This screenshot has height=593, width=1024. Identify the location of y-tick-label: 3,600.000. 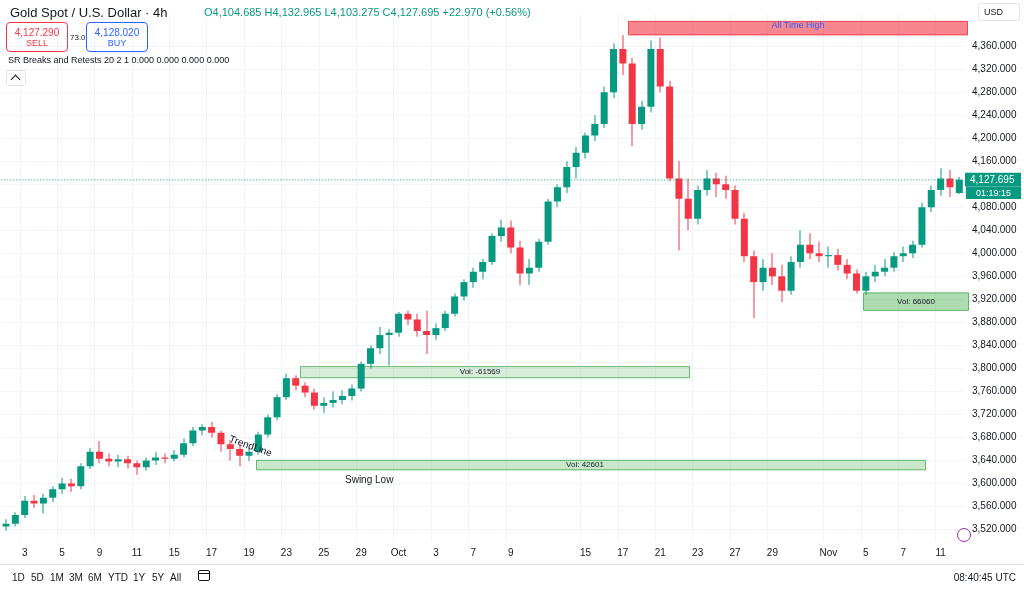
(994, 483).